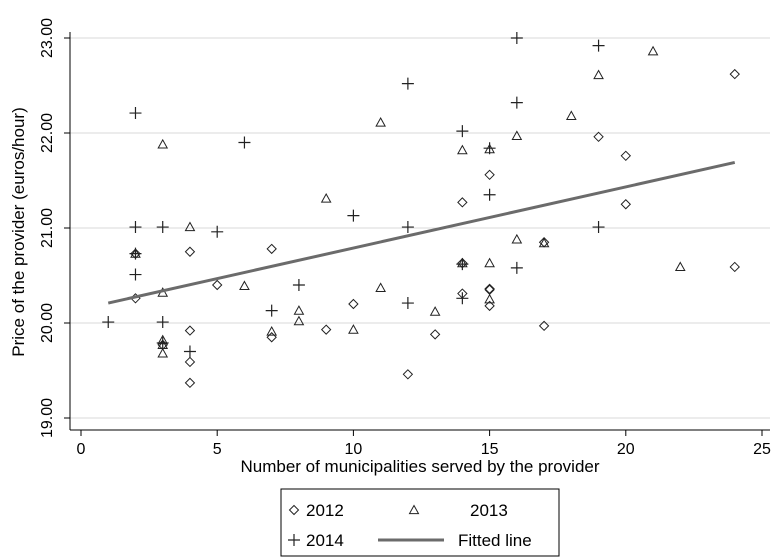 Image resolution: width=774 pixels, height=557 pixels. I want to click on legend-label: 2013, so click(489, 510).